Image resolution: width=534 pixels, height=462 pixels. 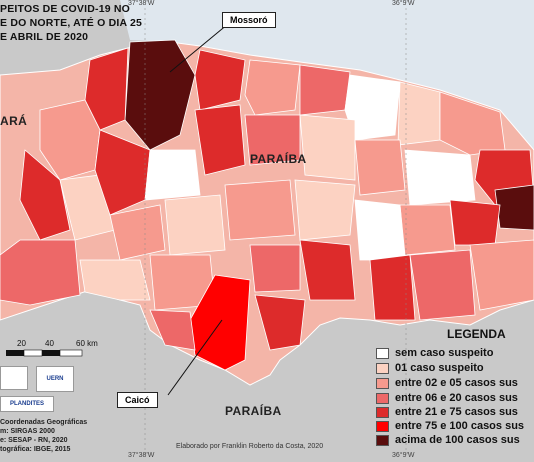 I want to click on scale-label: 20, so click(x=21, y=343).